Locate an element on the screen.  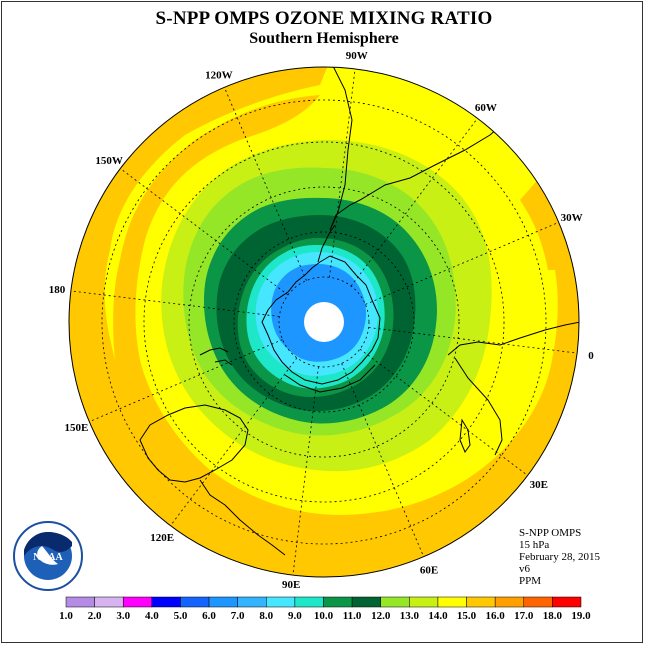
colorbar-label: 1.0 is located at coordinates (66, 616).